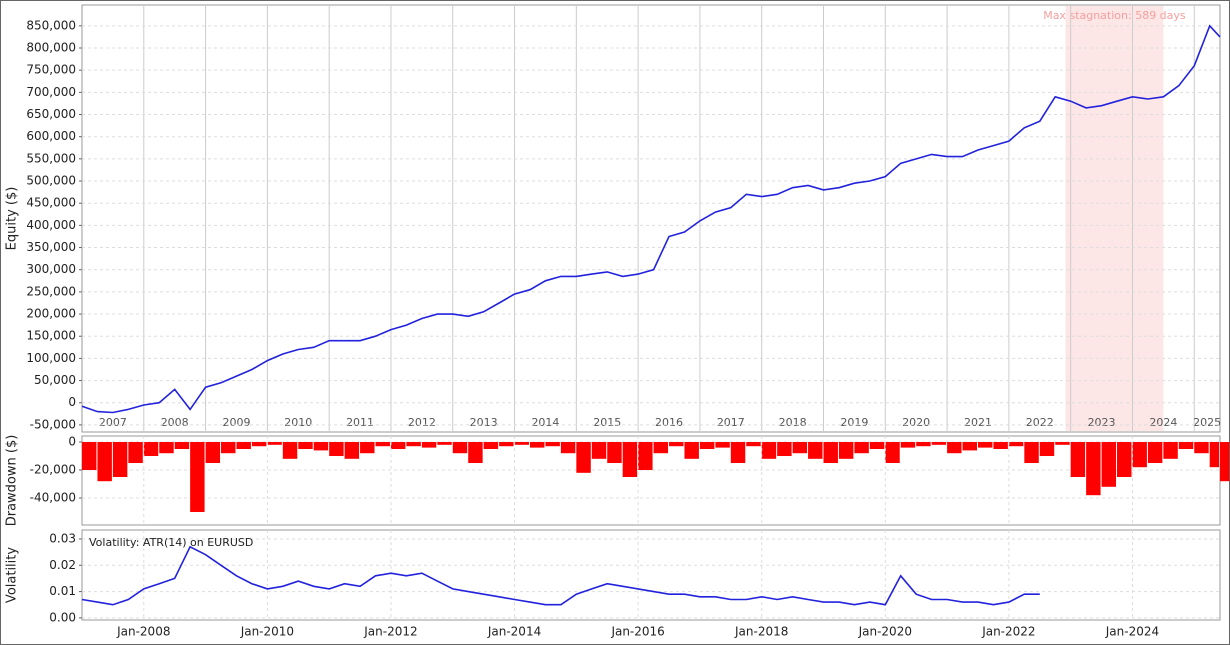 The height and width of the screenshot is (645, 1230). Describe the element at coordinates (390, 632) in the screenshot. I see `x-tick-label: Jan-2012` at that location.